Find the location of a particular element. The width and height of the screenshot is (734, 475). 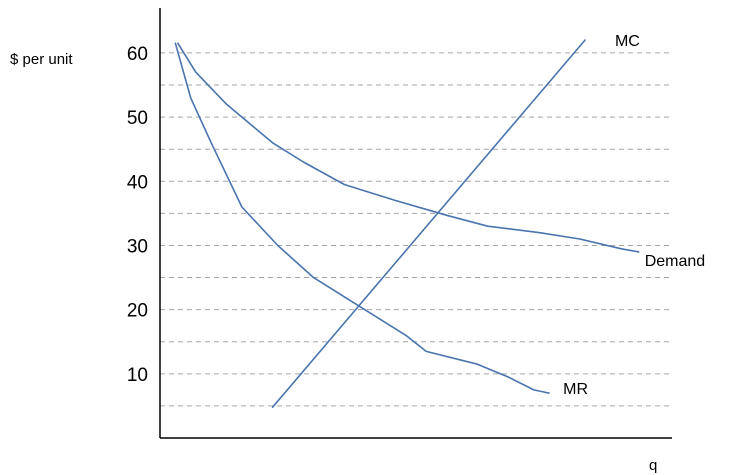

y-tick-label: 10 is located at coordinates (137, 375).